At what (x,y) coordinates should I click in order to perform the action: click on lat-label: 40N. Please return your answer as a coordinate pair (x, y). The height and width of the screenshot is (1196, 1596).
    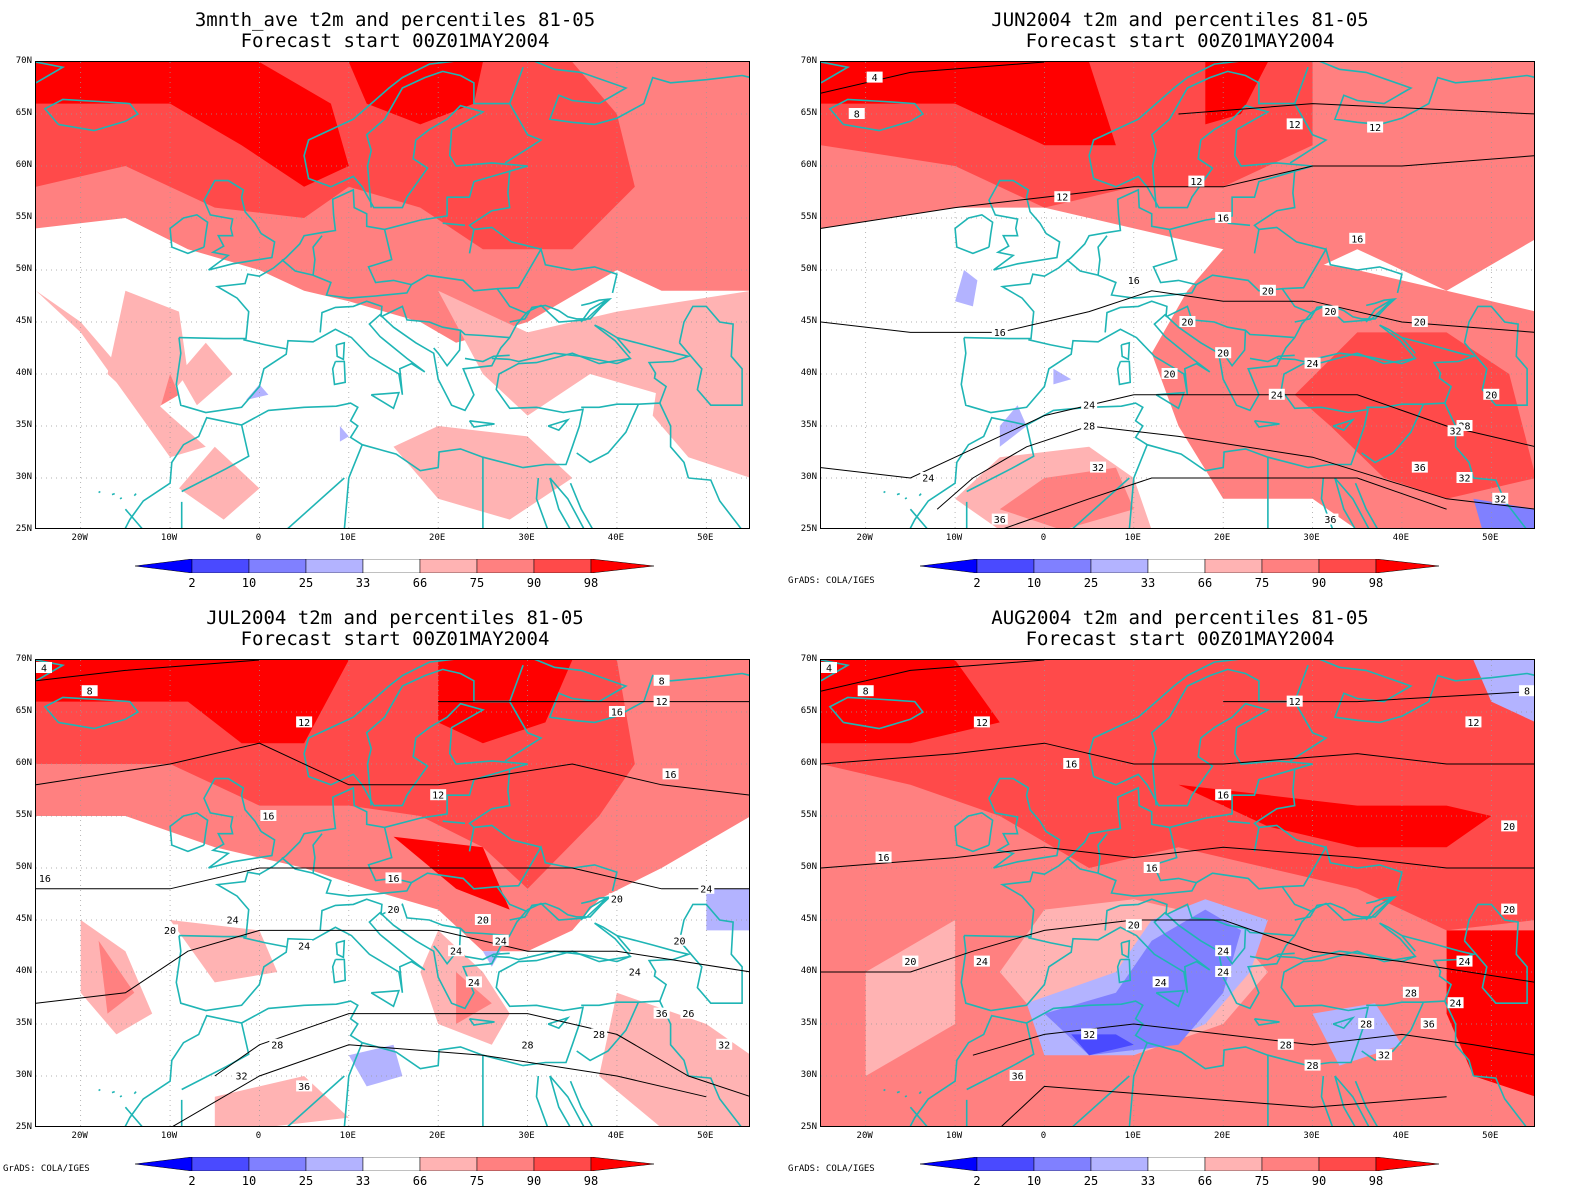
    Looking at the image, I should click on (23, 373).